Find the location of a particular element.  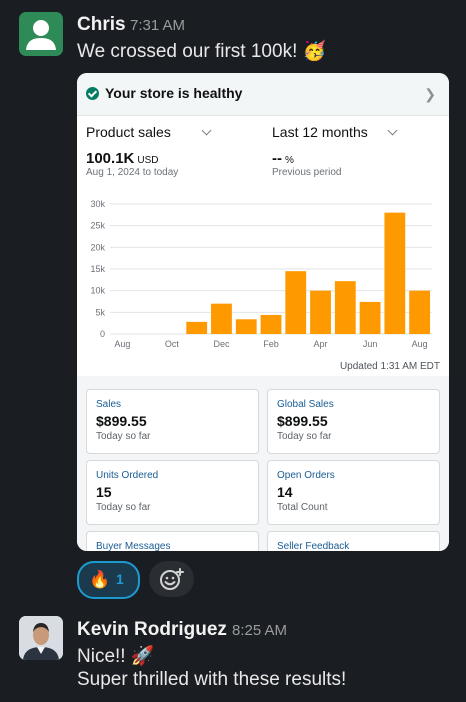

date-range: Aug 1, 2024 to today is located at coordinates (132, 172).